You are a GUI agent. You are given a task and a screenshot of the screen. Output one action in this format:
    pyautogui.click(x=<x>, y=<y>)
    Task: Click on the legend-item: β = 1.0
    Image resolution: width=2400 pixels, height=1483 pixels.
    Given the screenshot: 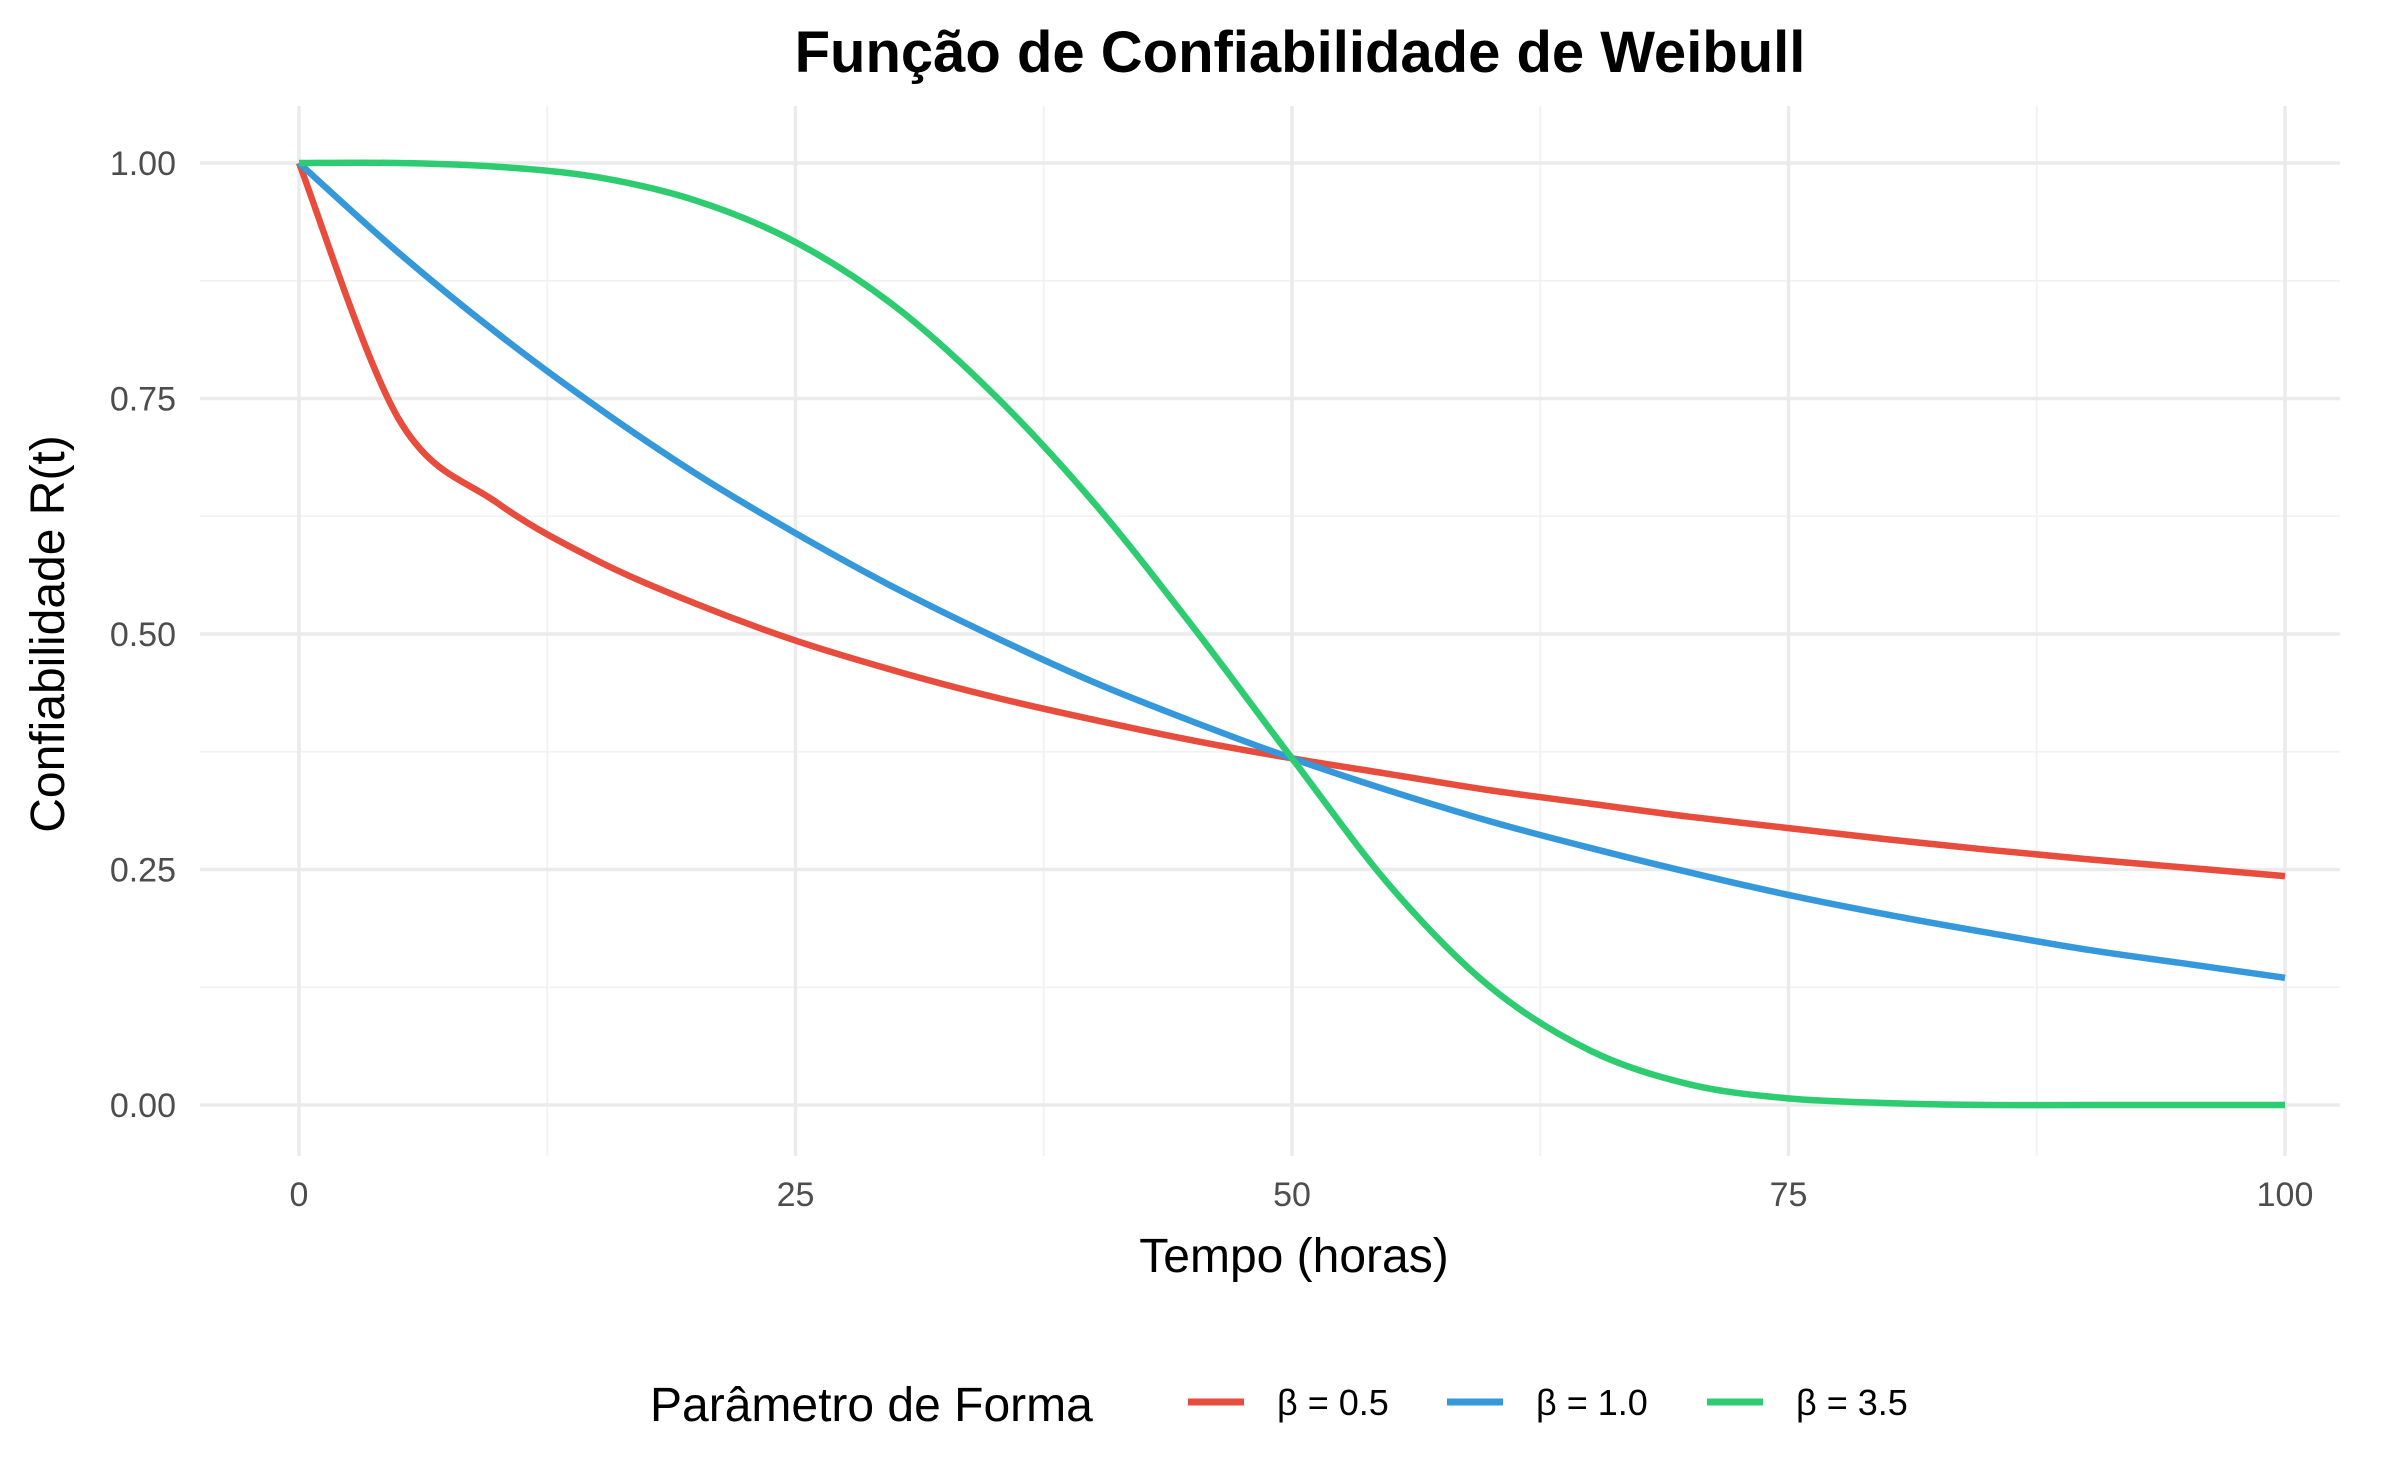 What is the action you would take?
    pyautogui.click(x=1547, y=1402)
    